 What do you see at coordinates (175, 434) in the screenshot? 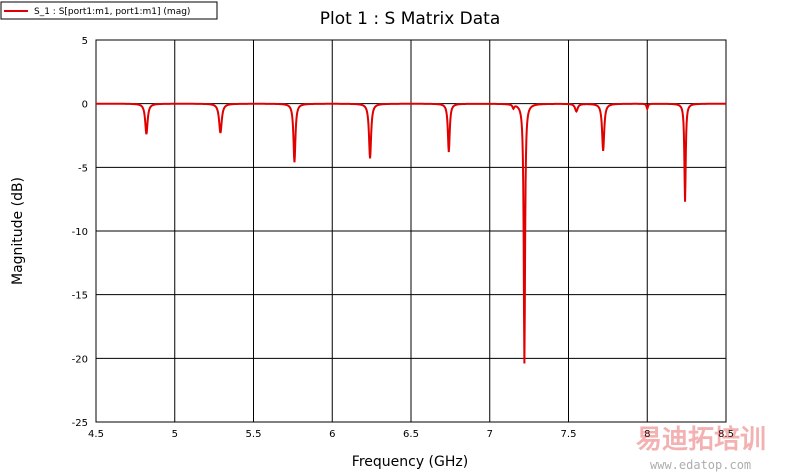
I see `x-tick-label: 5` at bounding box center [175, 434].